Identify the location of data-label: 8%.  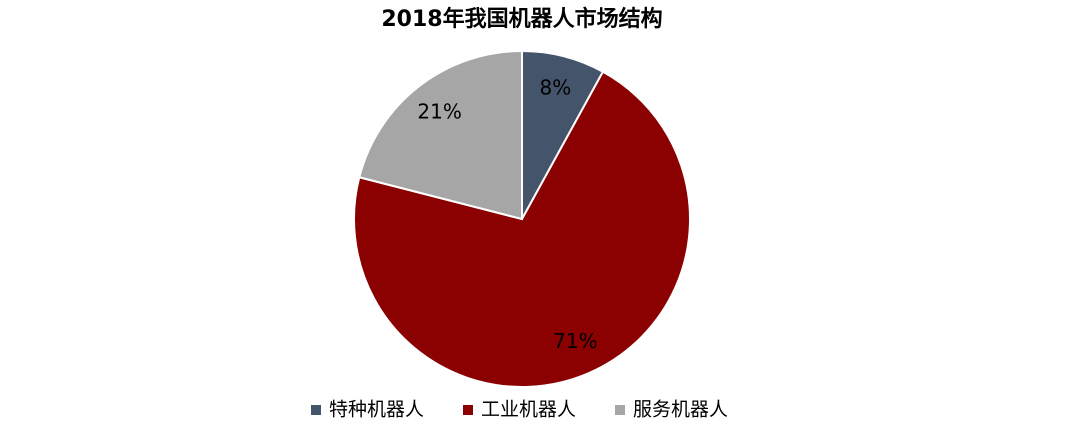
(556, 87).